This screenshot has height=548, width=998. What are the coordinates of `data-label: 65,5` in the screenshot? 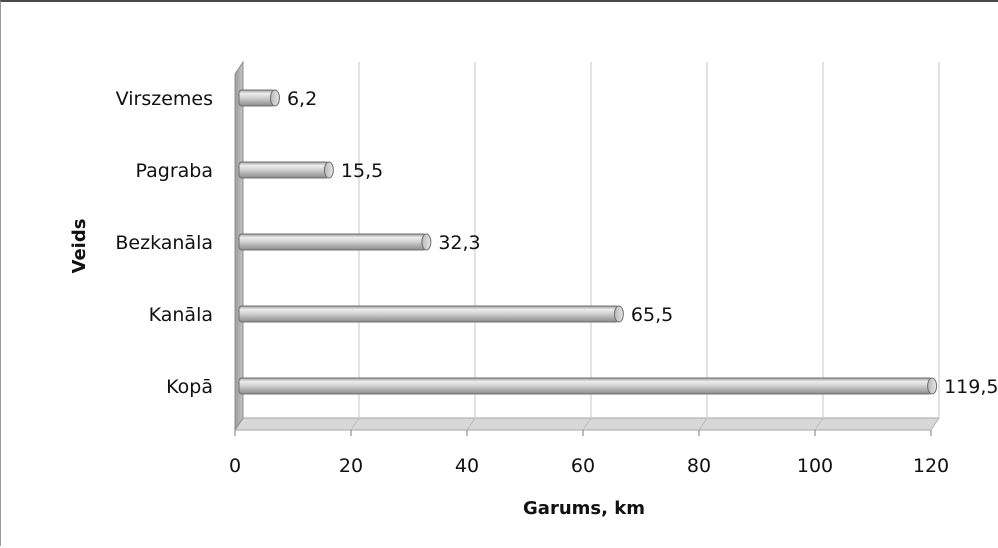 It's located at (652, 315).